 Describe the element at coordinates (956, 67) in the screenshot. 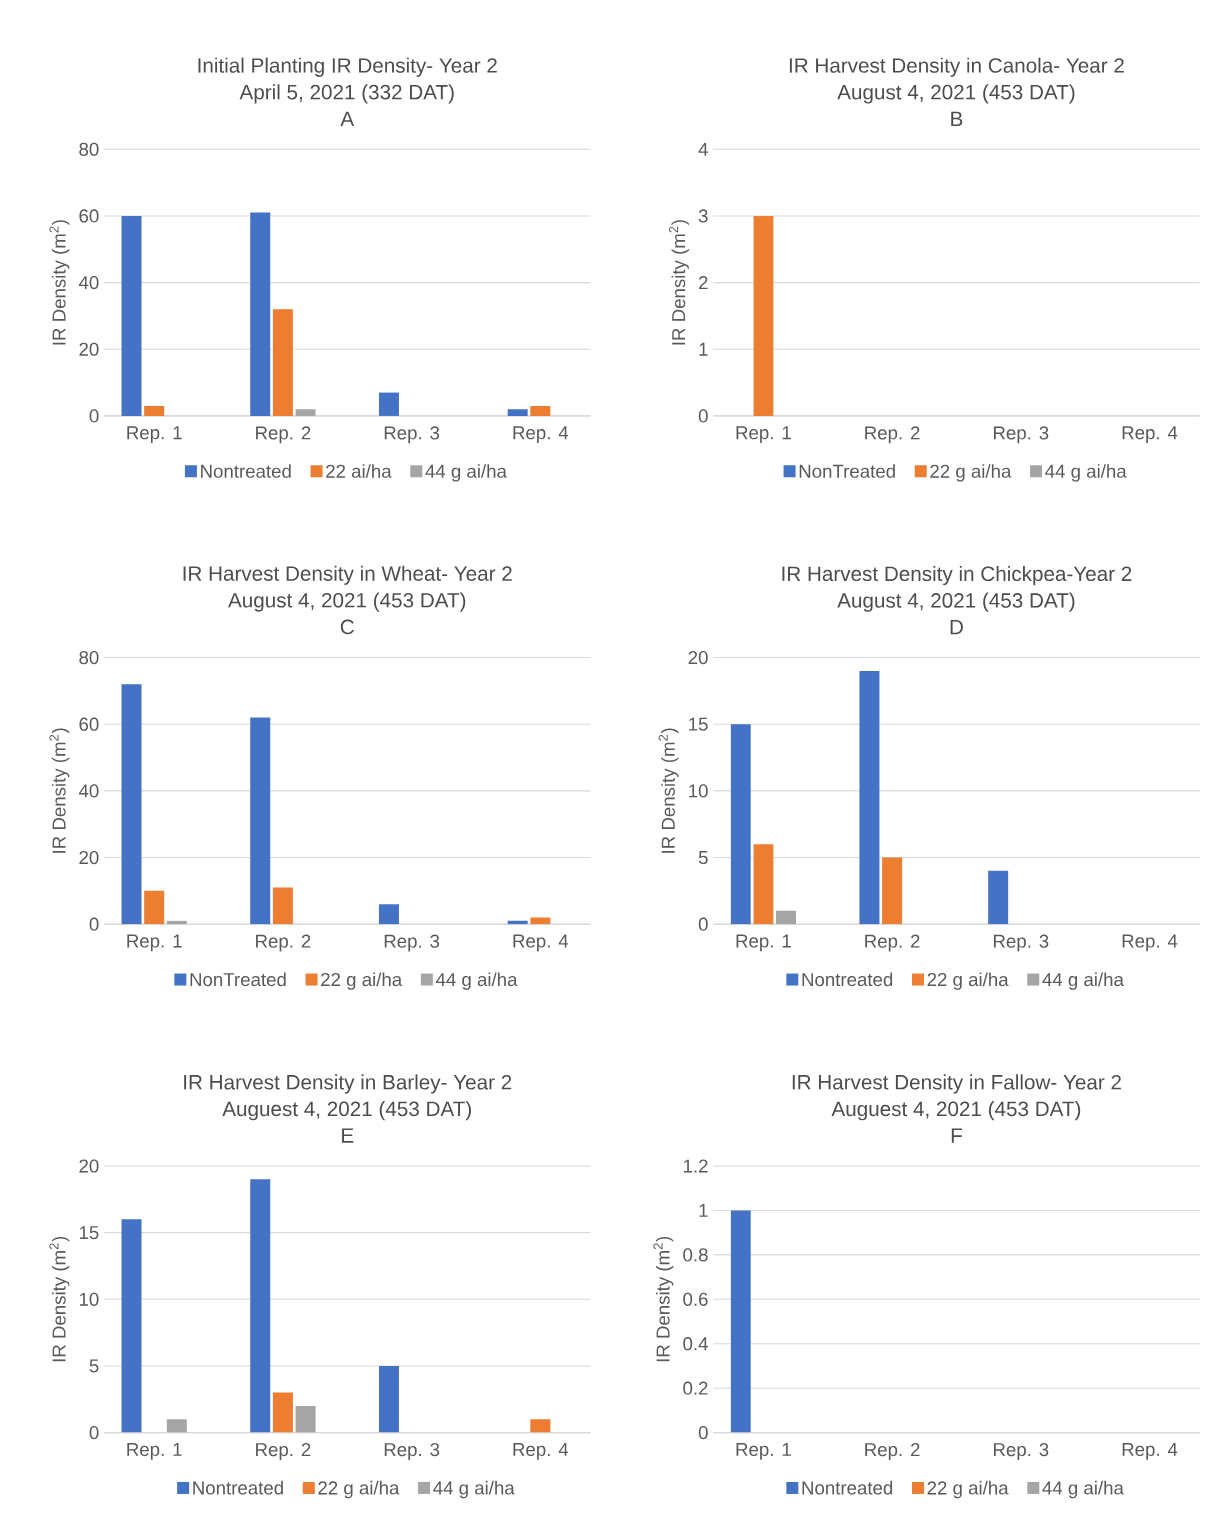

I see `chart-title: IR Harvest Density in Canola- Year 2` at that location.